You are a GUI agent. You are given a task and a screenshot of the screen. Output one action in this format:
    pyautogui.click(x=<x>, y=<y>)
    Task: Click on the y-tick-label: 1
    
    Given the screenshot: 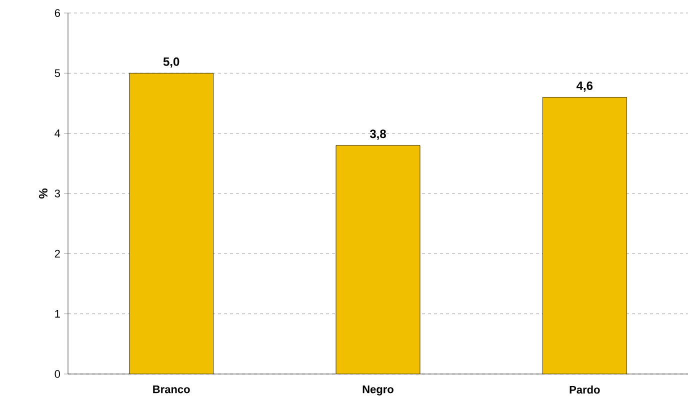 What is the action you would take?
    pyautogui.click(x=57, y=314)
    